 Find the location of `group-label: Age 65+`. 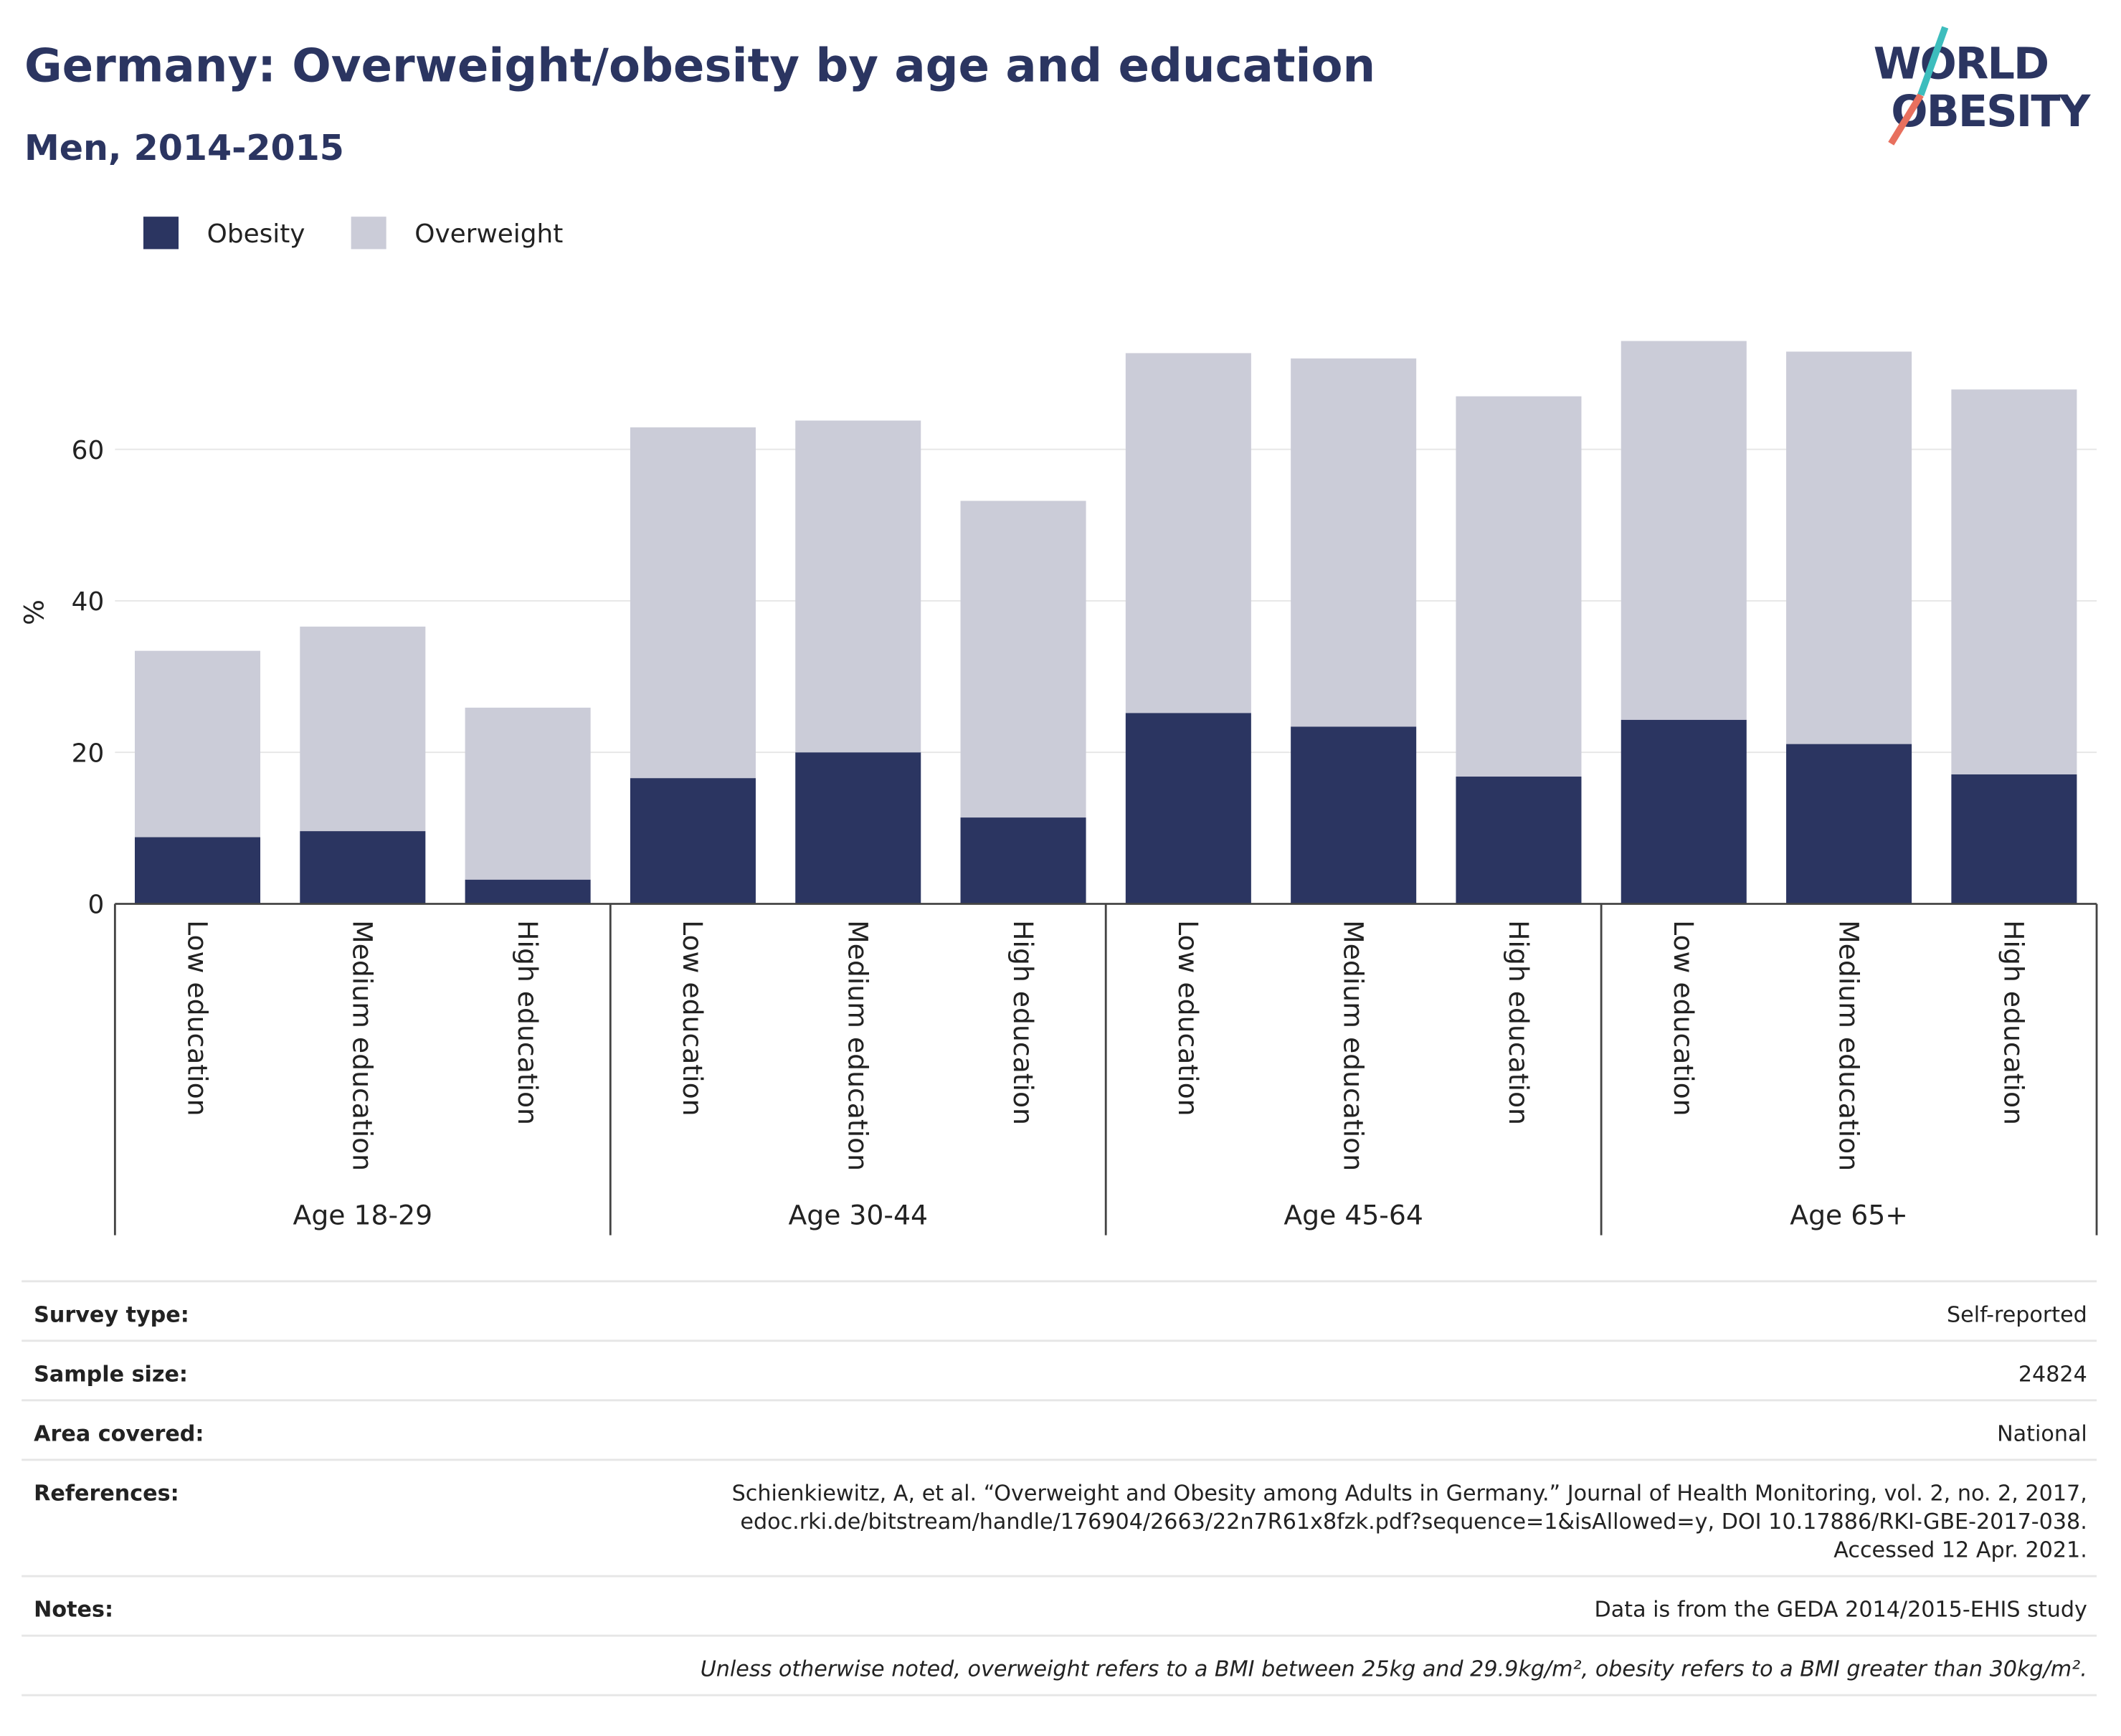

group-label: Age 65+ is located at coordinates (1849, 1215).